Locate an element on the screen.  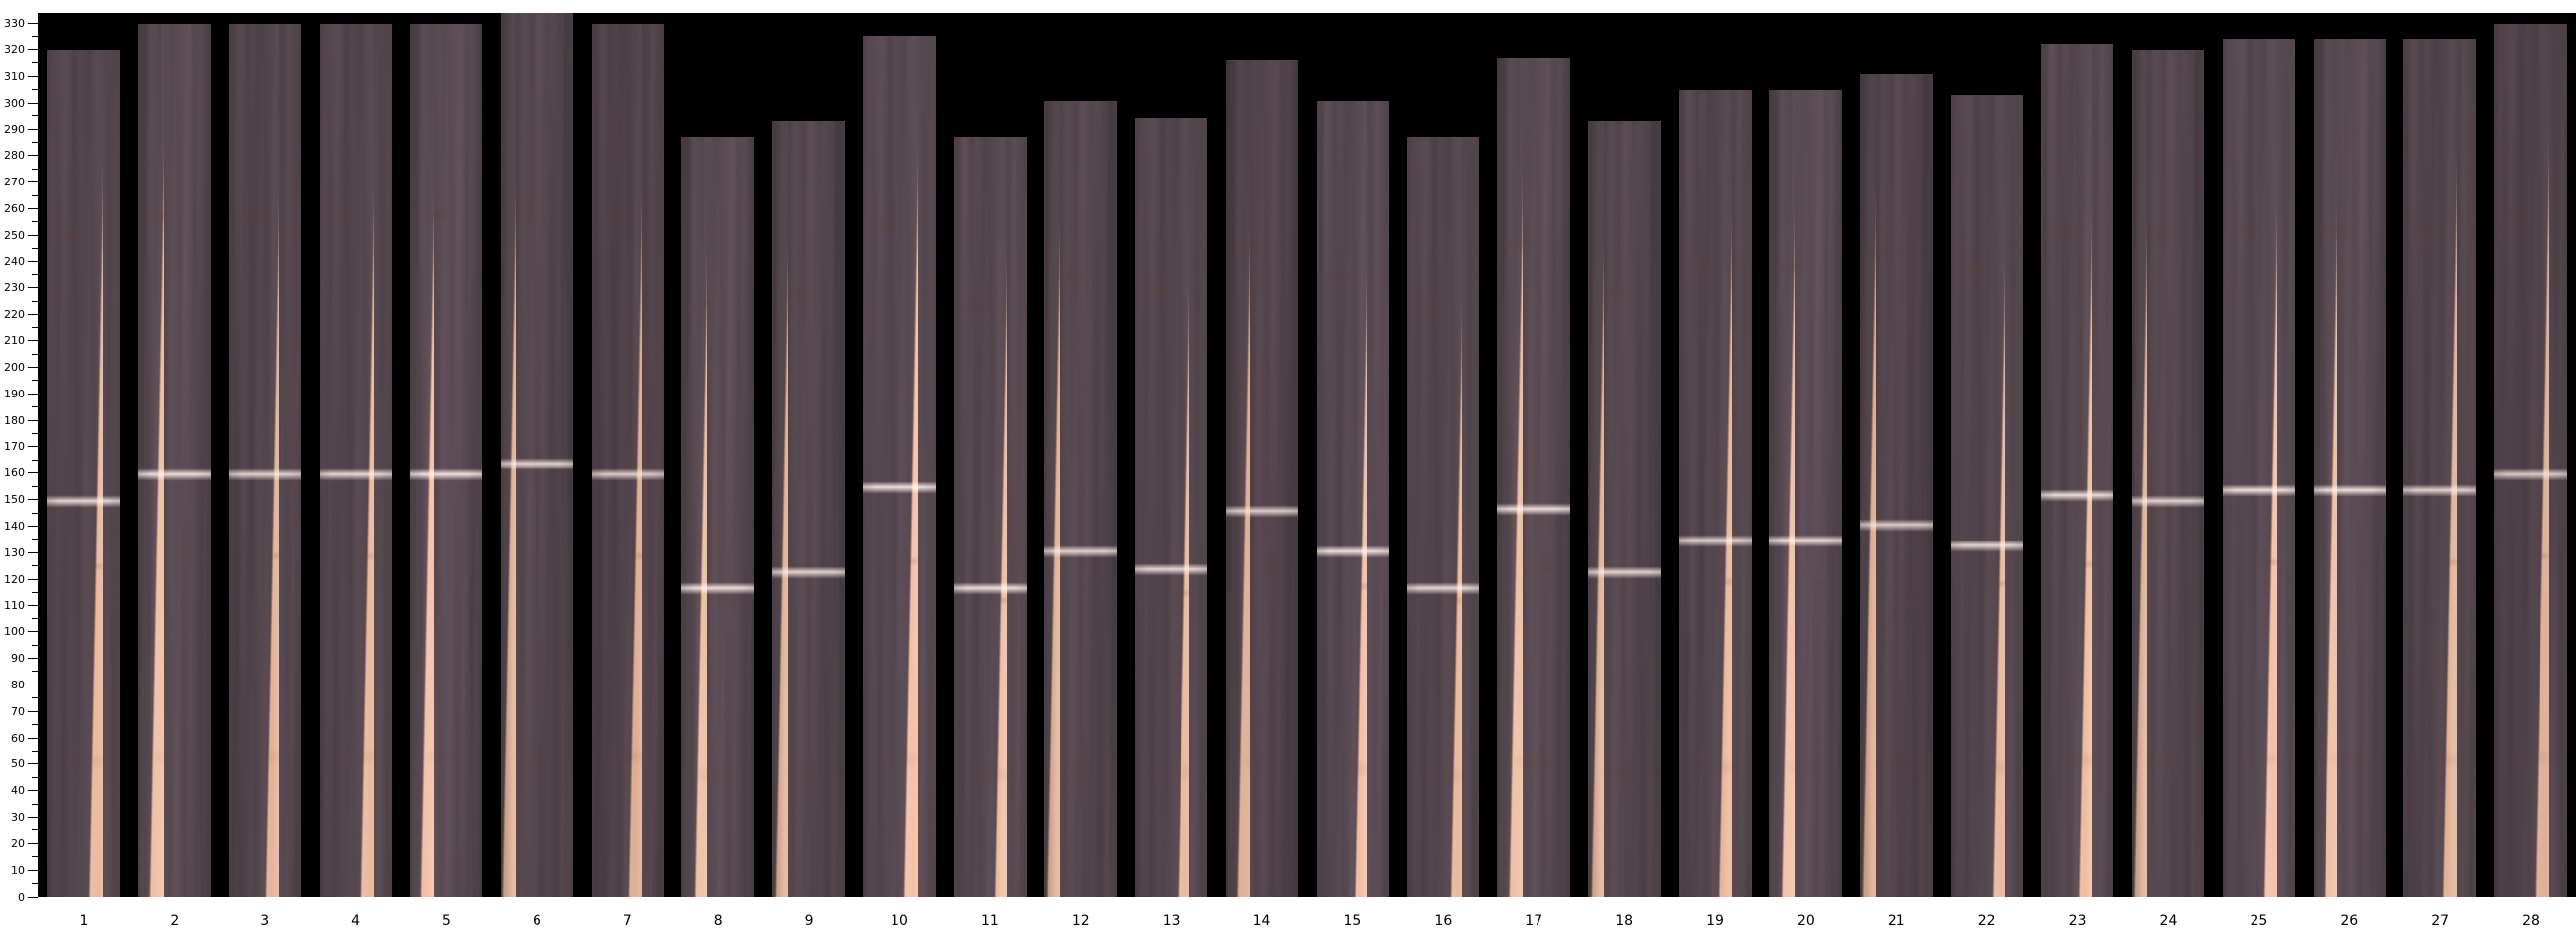
y-axis-tick-label: 70 is located at coordinates (18, 711).